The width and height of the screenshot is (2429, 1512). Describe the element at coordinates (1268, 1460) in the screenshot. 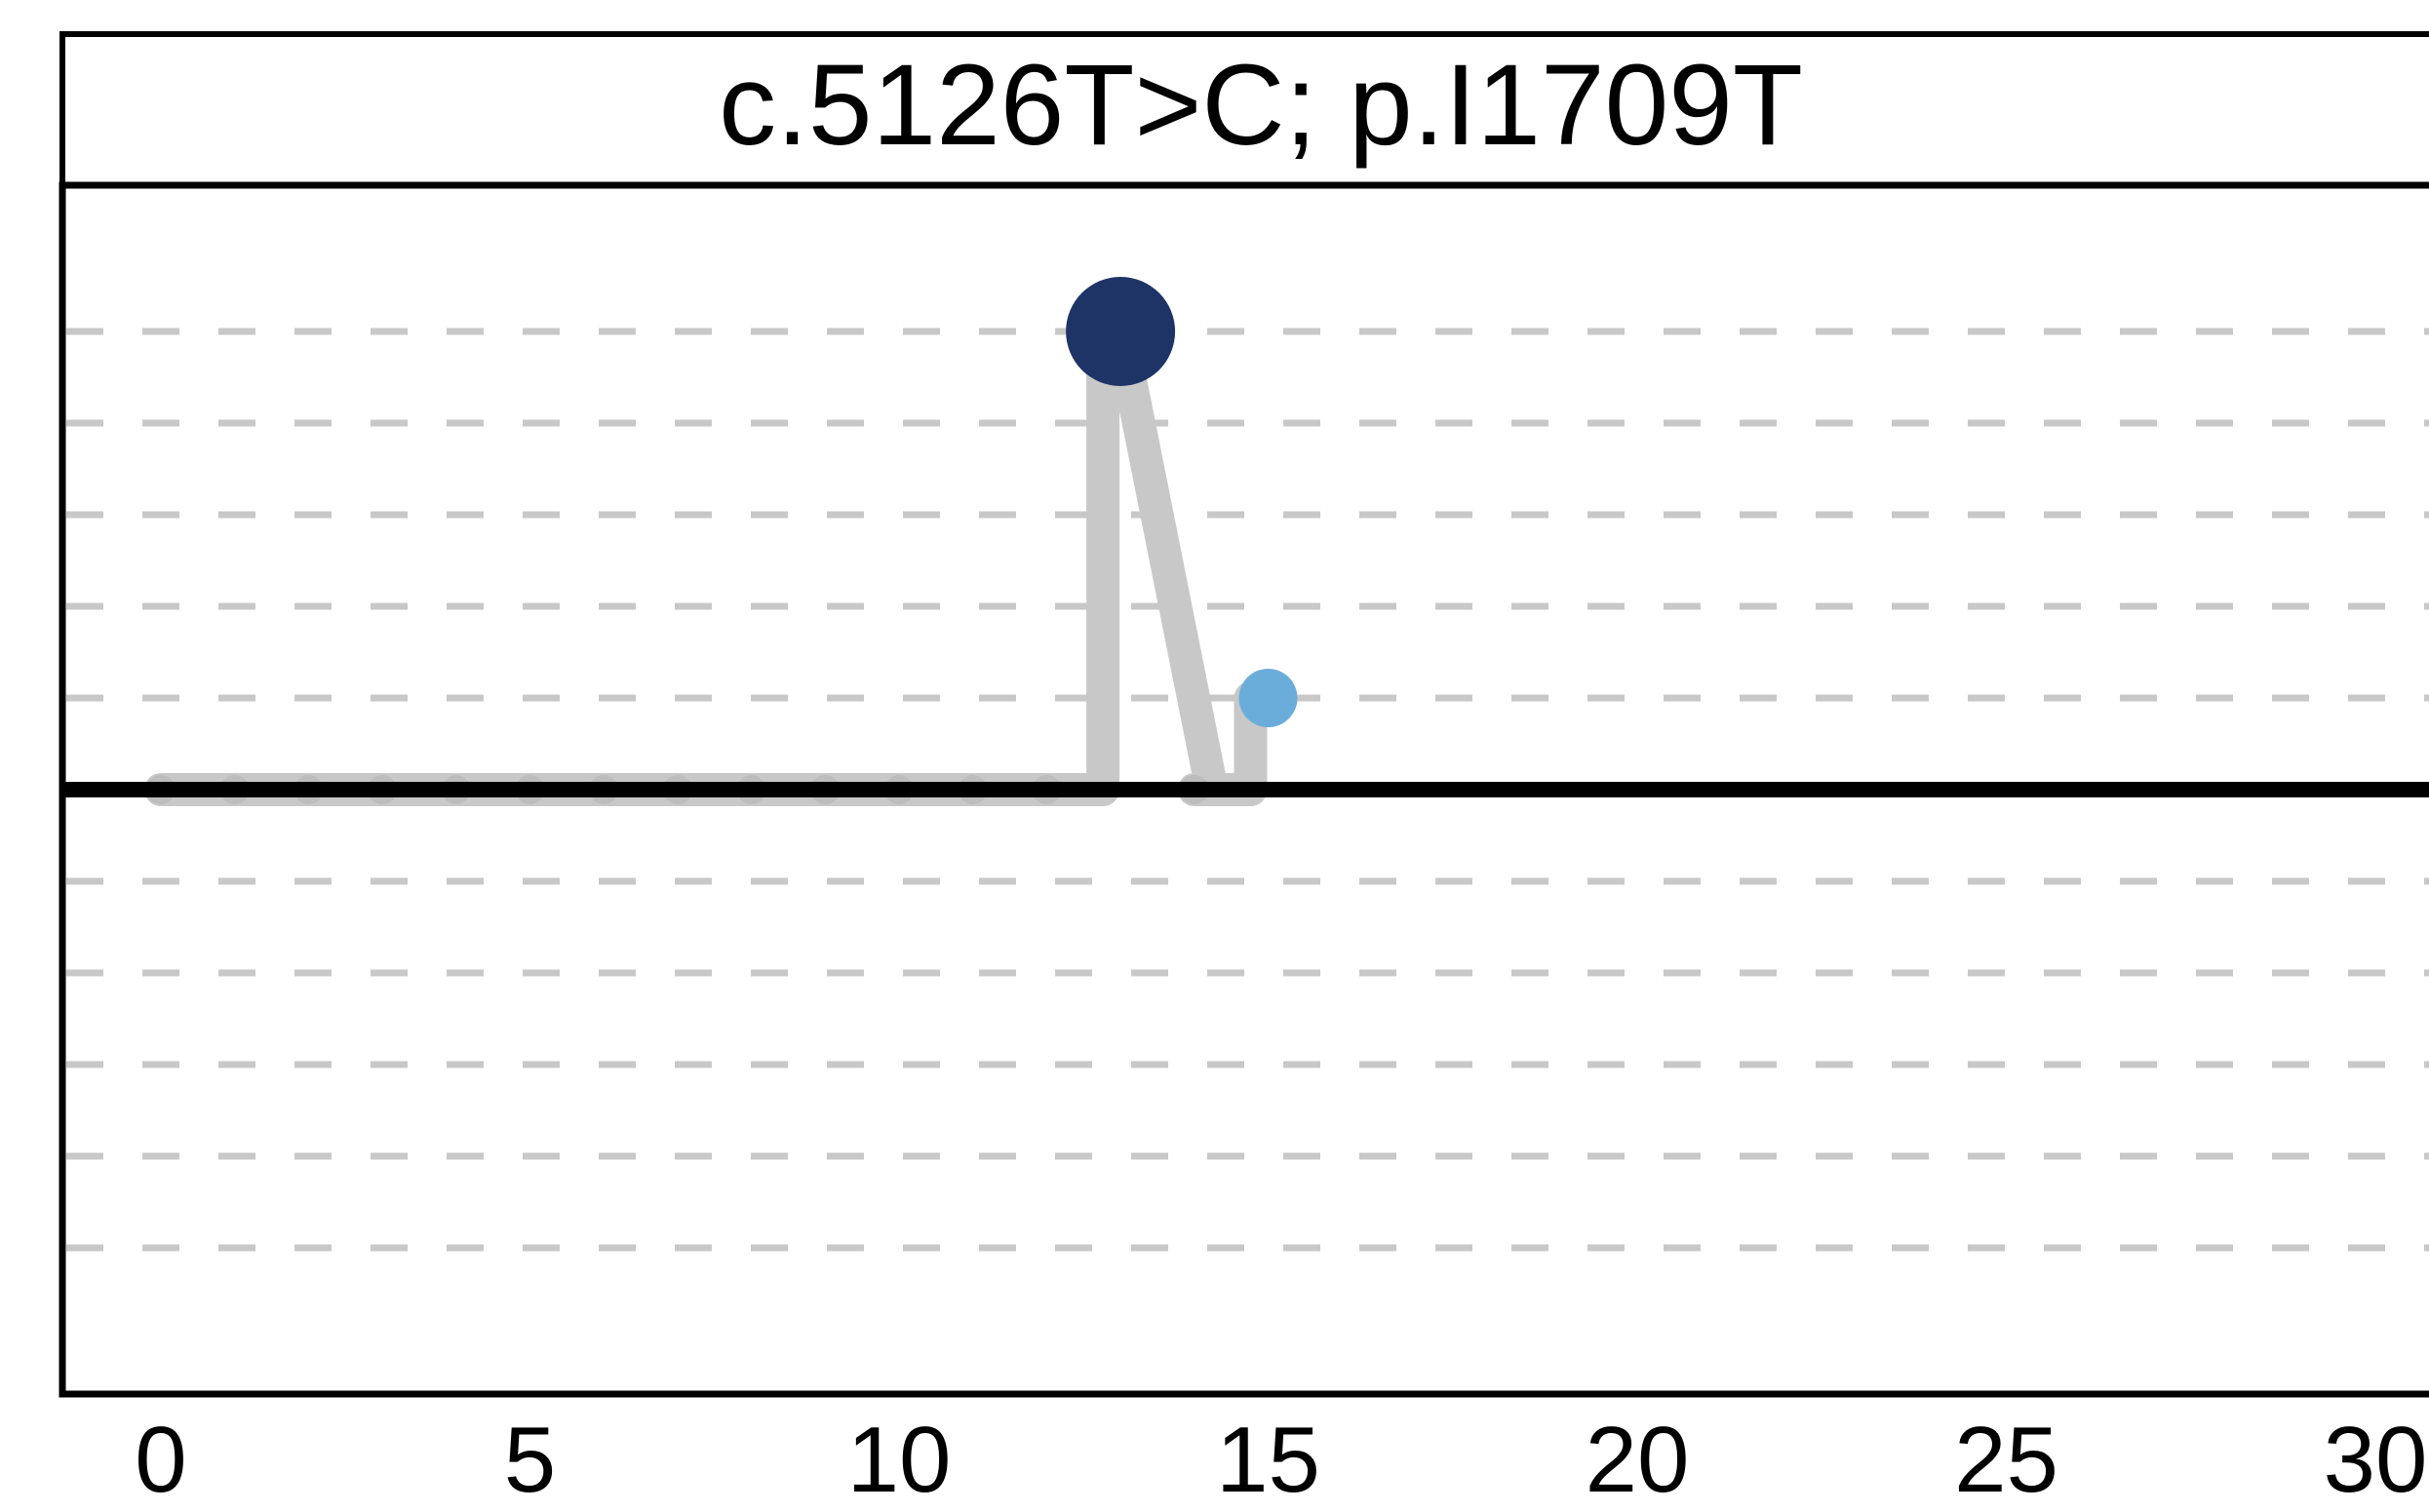

I see `x-tick-label: 15` at that location.